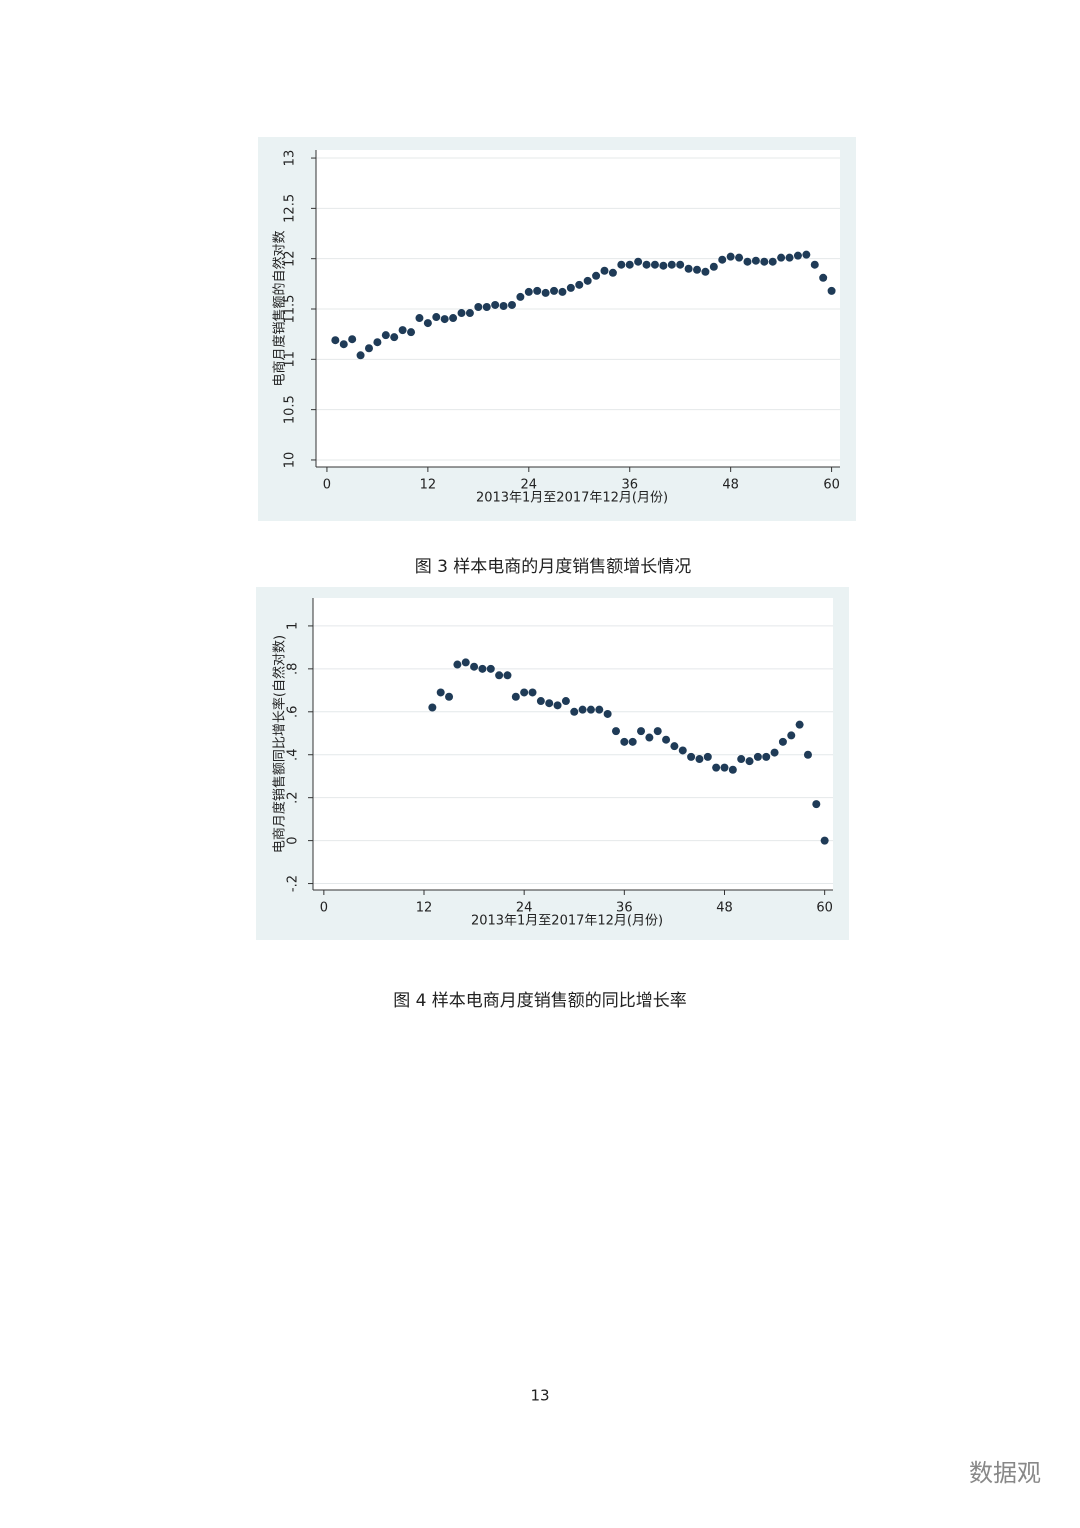  Describe the element at coordinates (293, 712) in the screenshot. I see `y-tick-label: .6` at that location.